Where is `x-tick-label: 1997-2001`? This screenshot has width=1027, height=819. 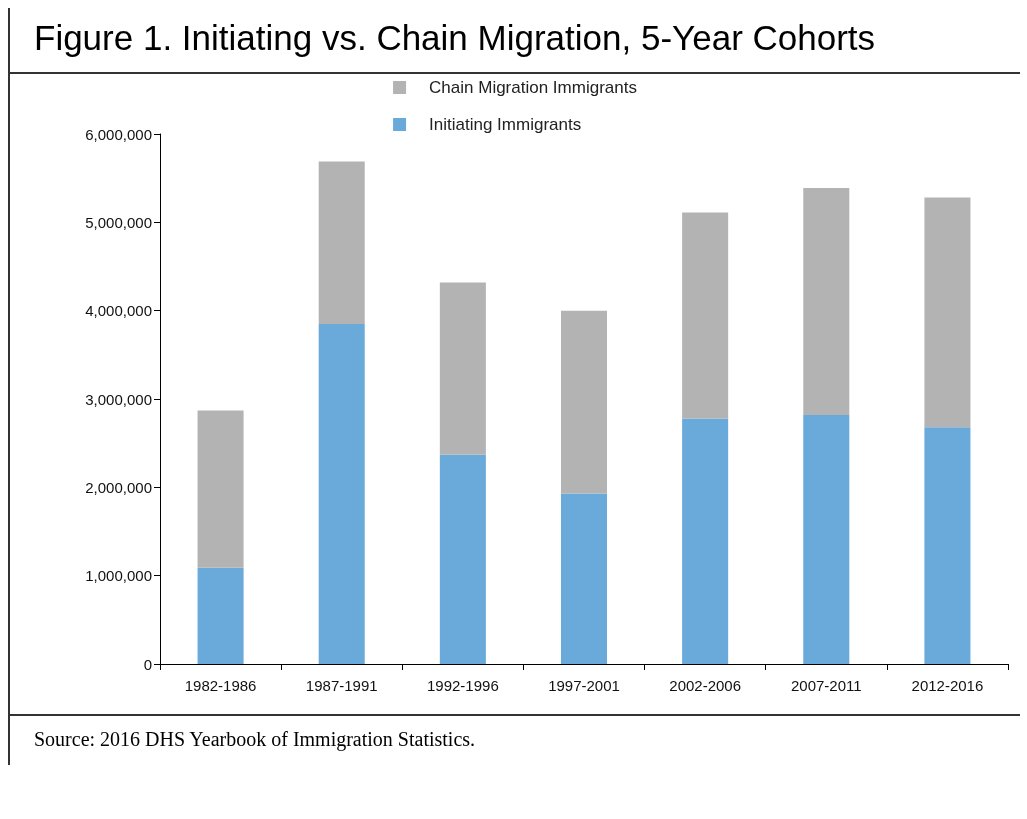 x-tick-label: 1997-2001 is located at coordinates (584, 685).